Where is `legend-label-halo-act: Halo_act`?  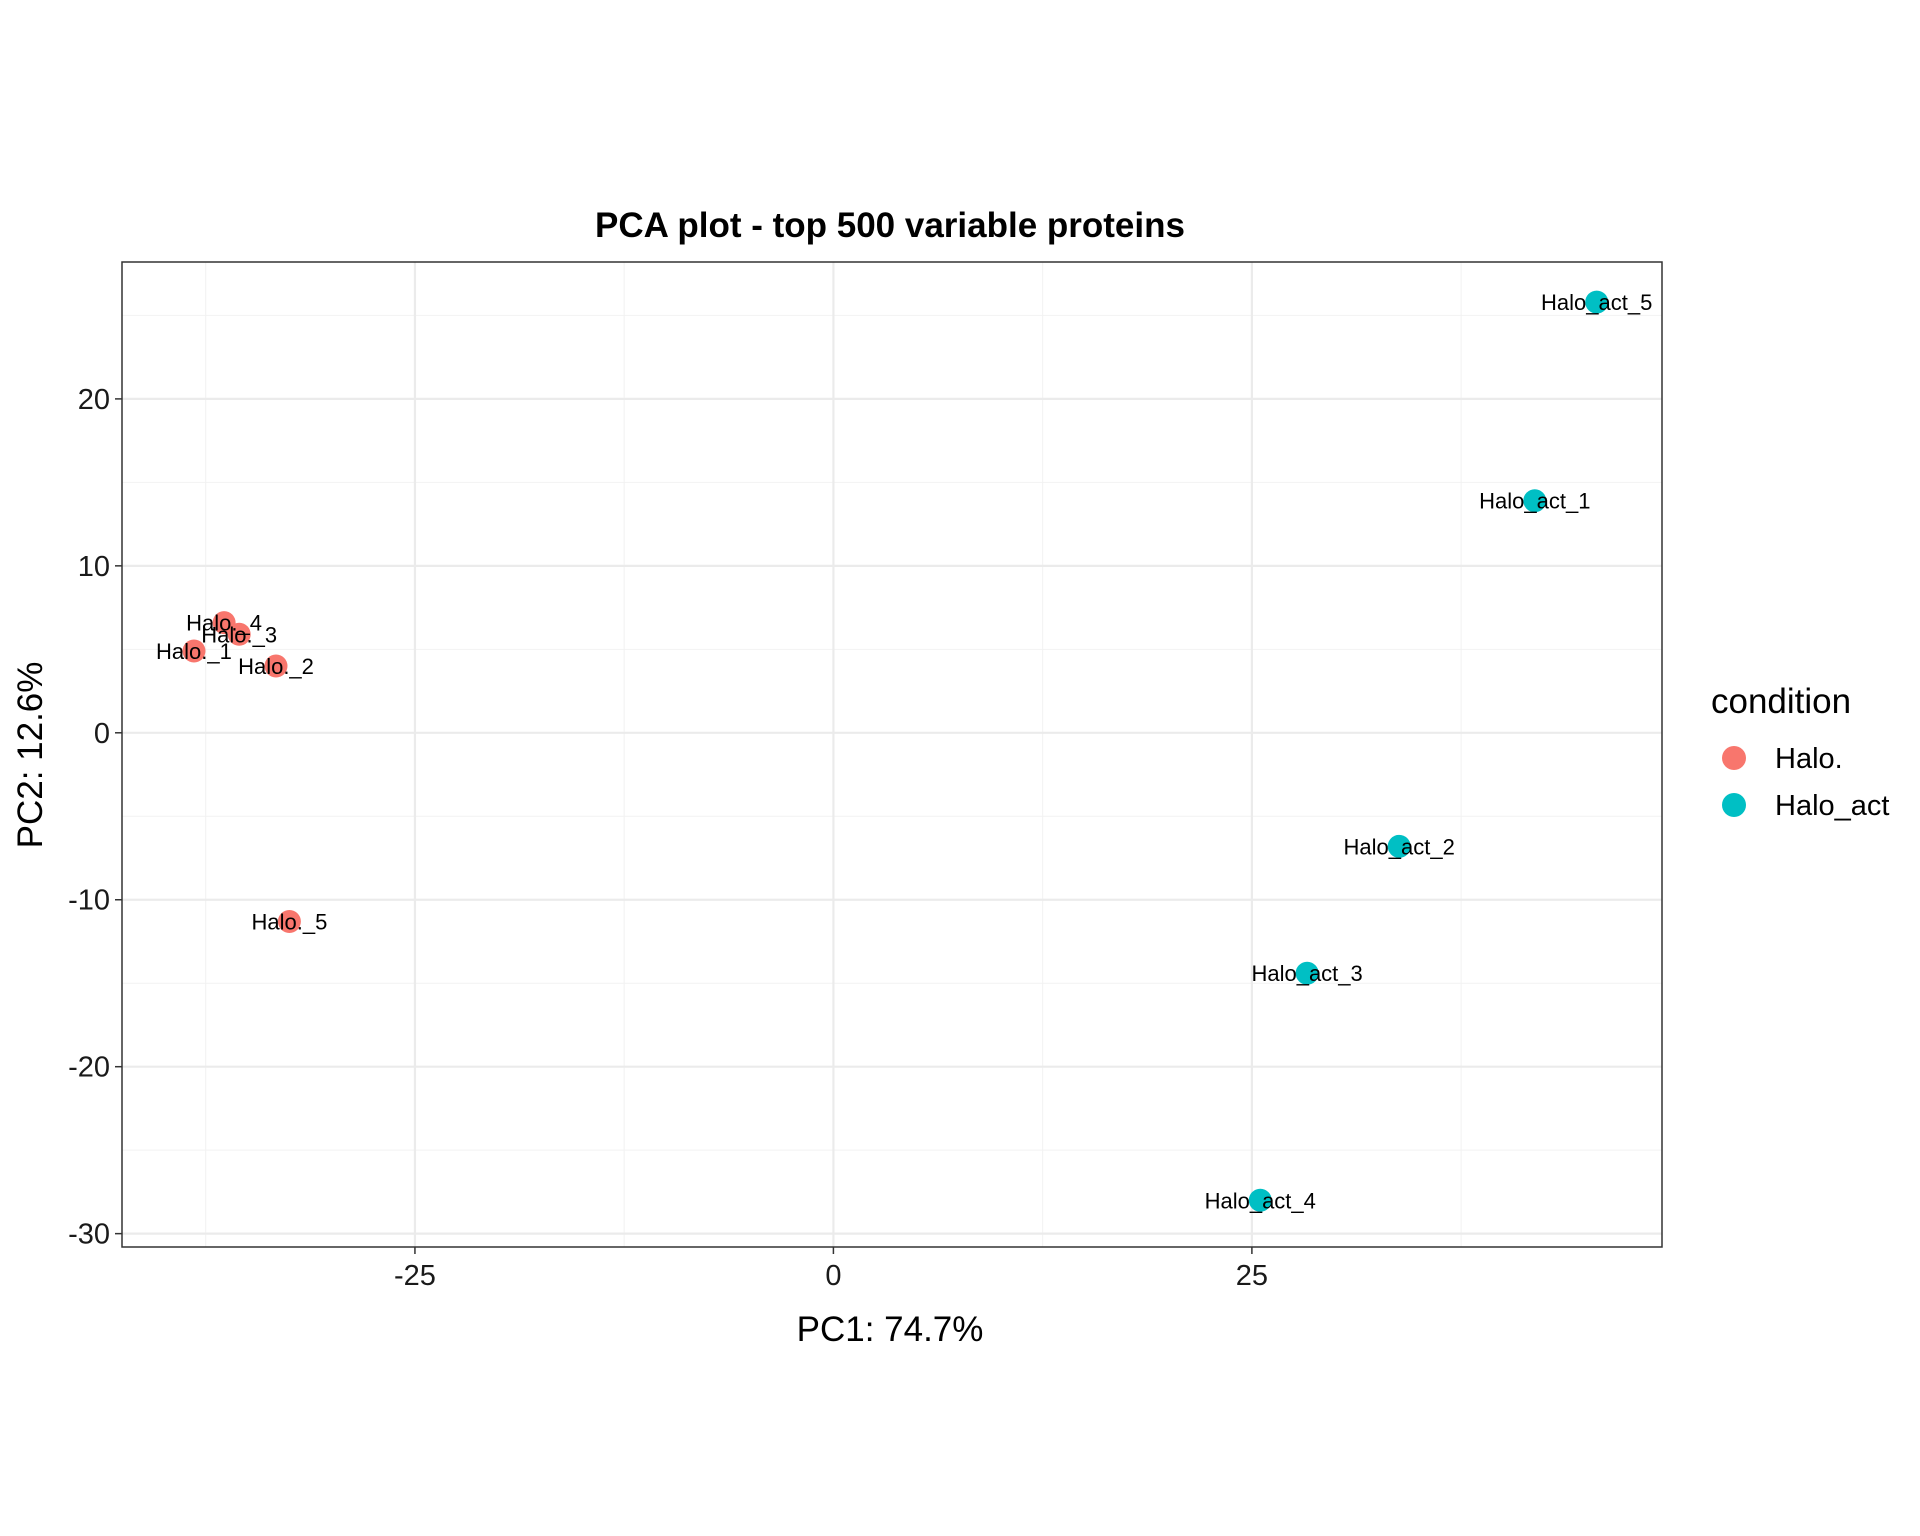
legend-label-halo-act: Halo_act is located at coordinates (1832, 806).